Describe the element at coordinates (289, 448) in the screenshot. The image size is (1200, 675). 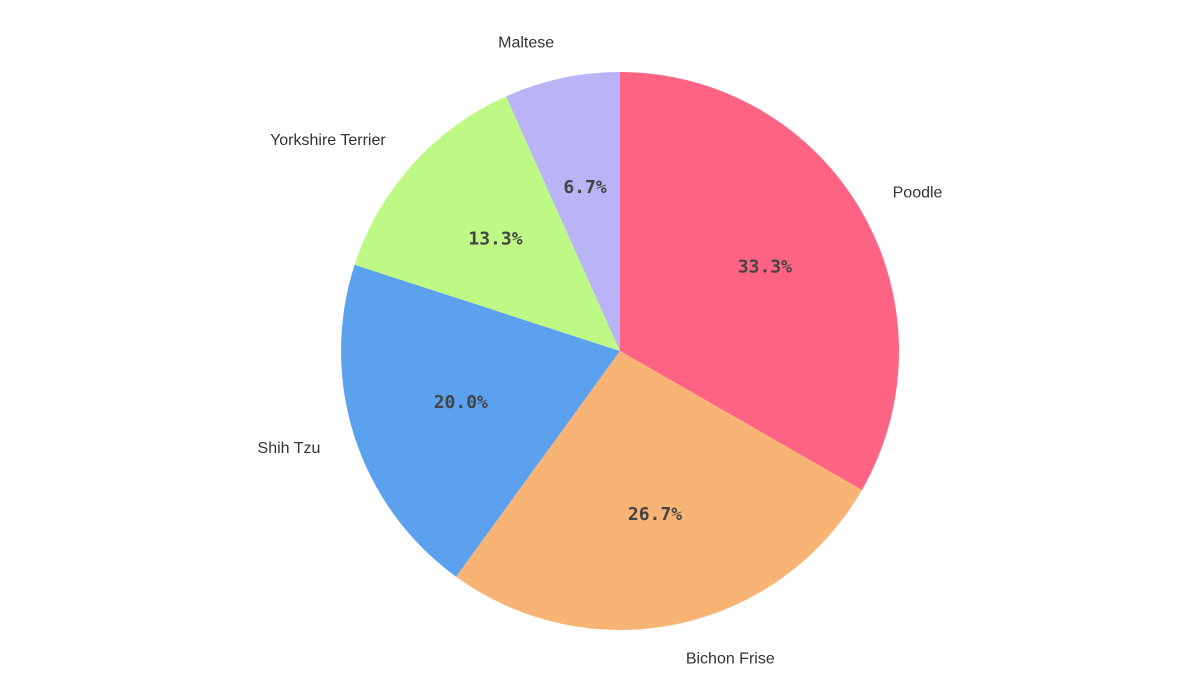
I see `pie-category-label-shih-tzu: Shih Tzu` at that location.